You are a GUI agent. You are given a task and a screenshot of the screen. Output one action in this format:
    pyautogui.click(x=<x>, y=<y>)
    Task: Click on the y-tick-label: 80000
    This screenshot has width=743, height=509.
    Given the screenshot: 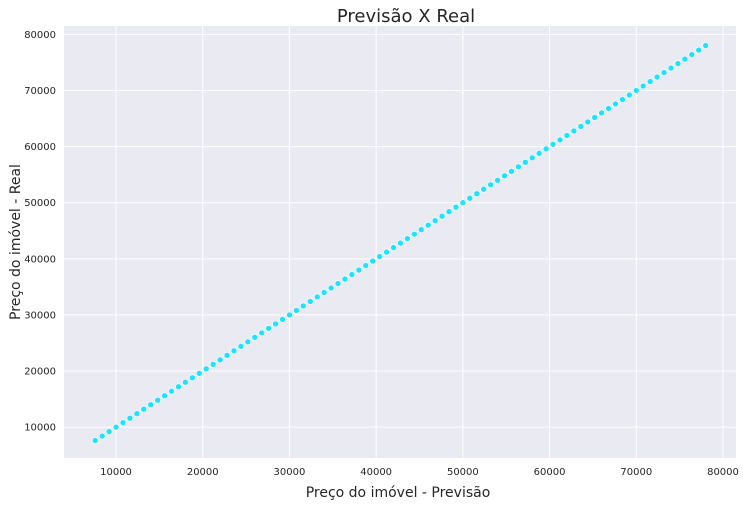 What is the action you would take?
    pyautogui.click(x=40, y=35)
    